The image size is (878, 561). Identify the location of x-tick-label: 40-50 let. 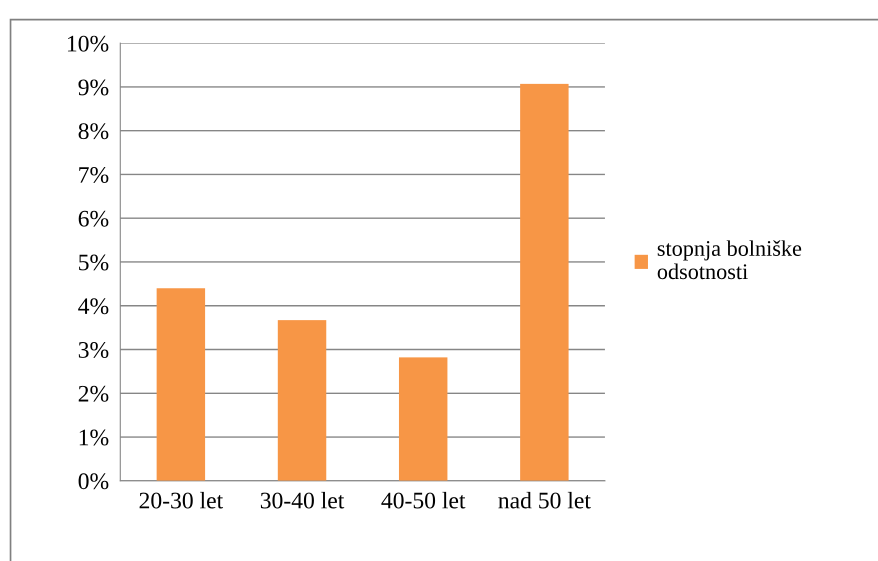
(423, 500).